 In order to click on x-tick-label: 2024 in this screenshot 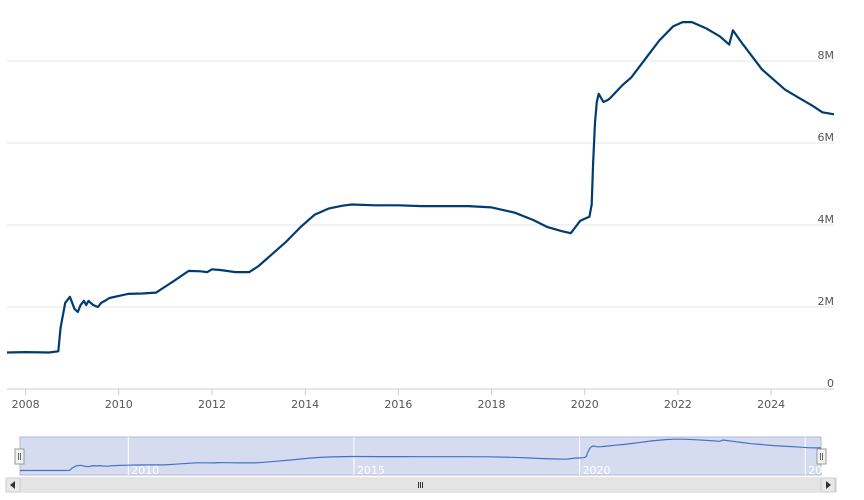, I will do `click(771, 404)`.